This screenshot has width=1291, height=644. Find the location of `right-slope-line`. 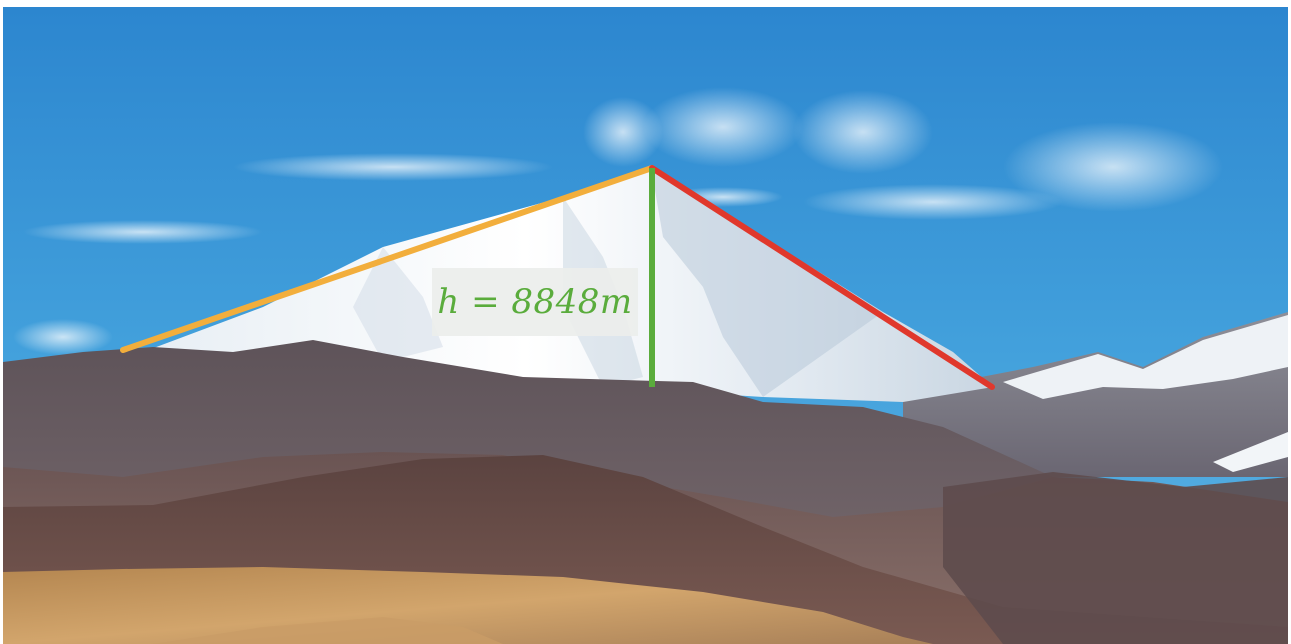

right-slope-line is located at coordinates (822, 277).